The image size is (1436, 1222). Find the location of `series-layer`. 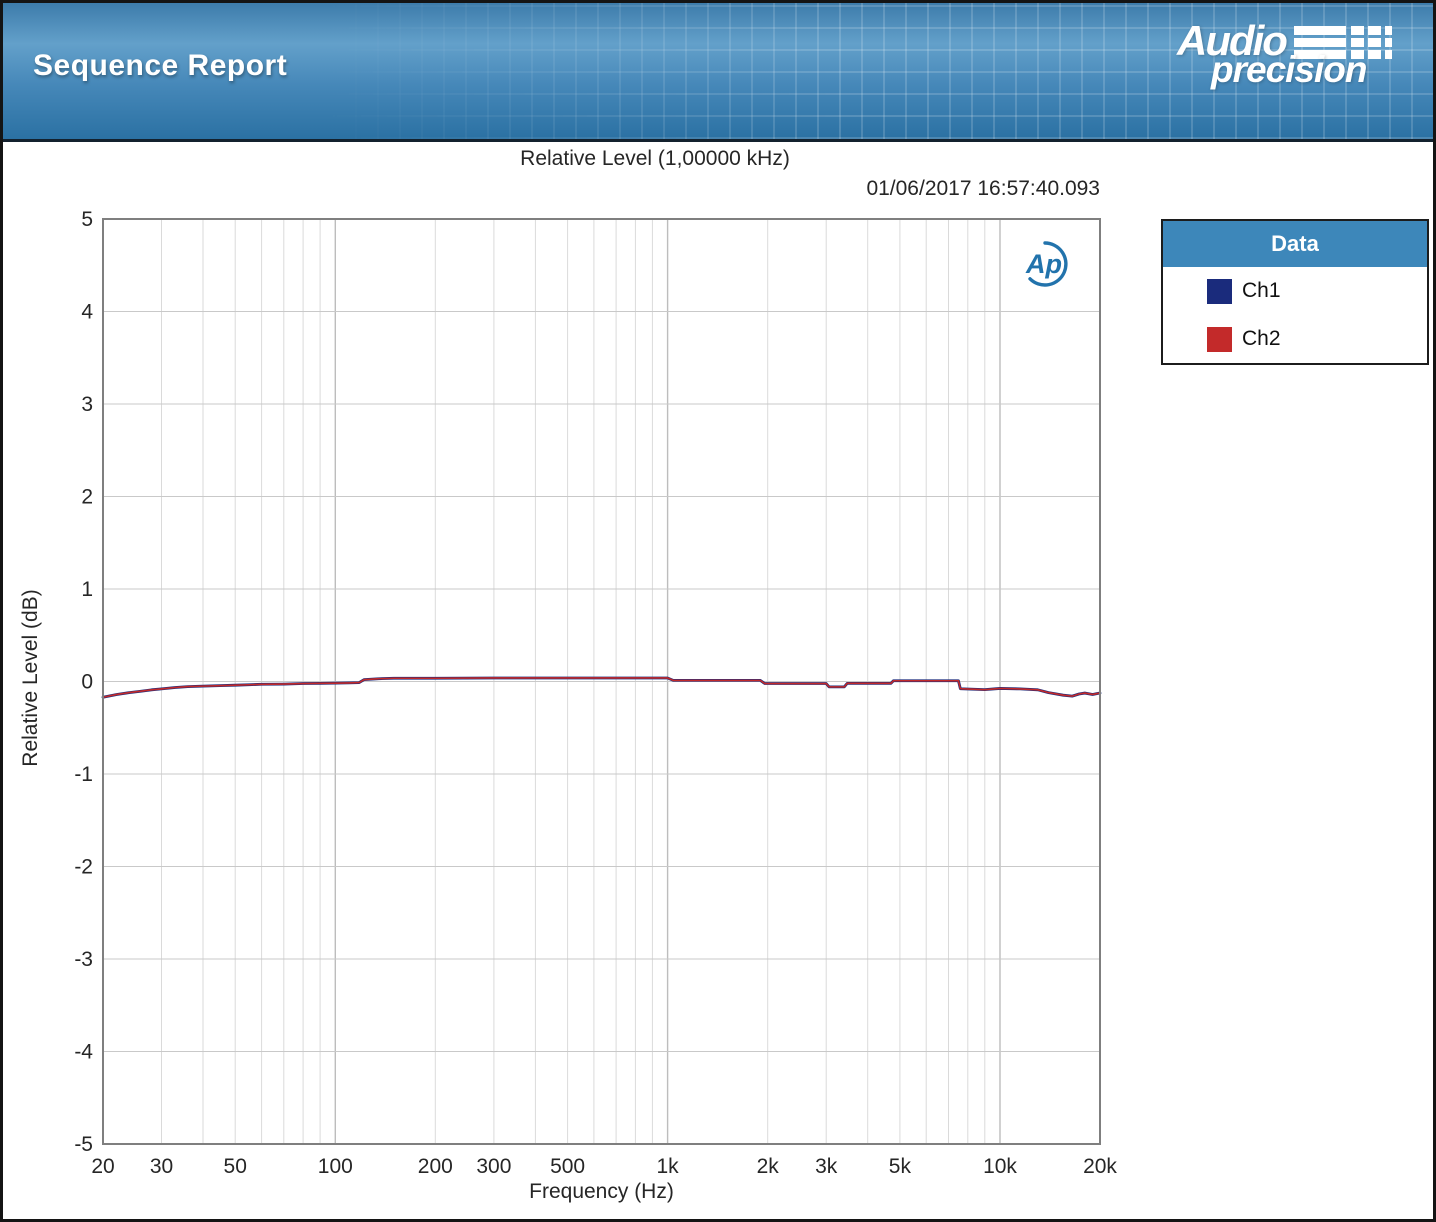

series-layer is located at coordinates (601, 687).